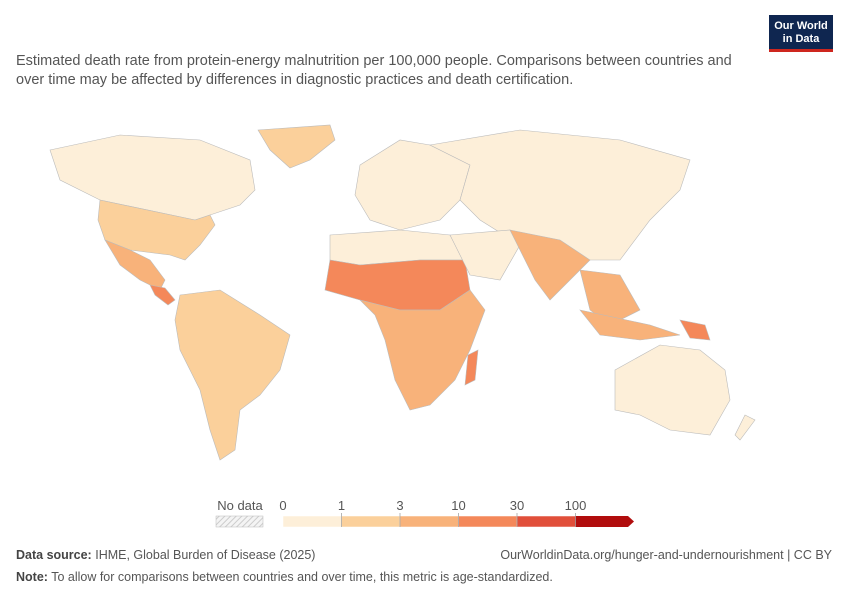  What do you see at coordinates (156, 230) in the screenshot?
I see `usa` at bounding box center [156, 230].